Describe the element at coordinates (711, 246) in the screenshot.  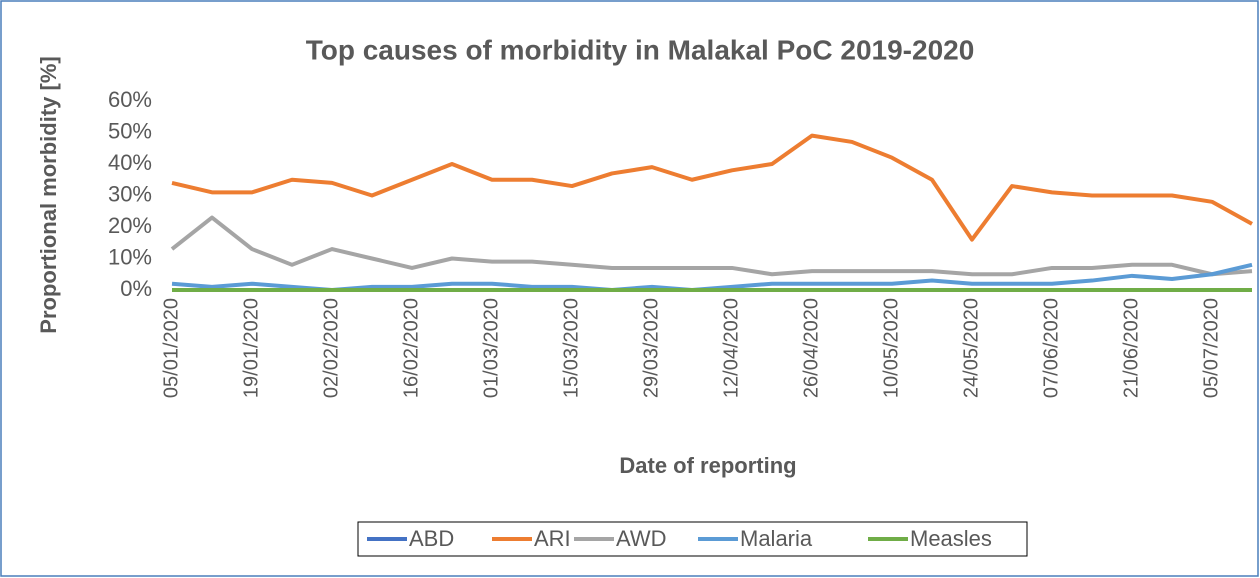
I see `series-line` at that location.